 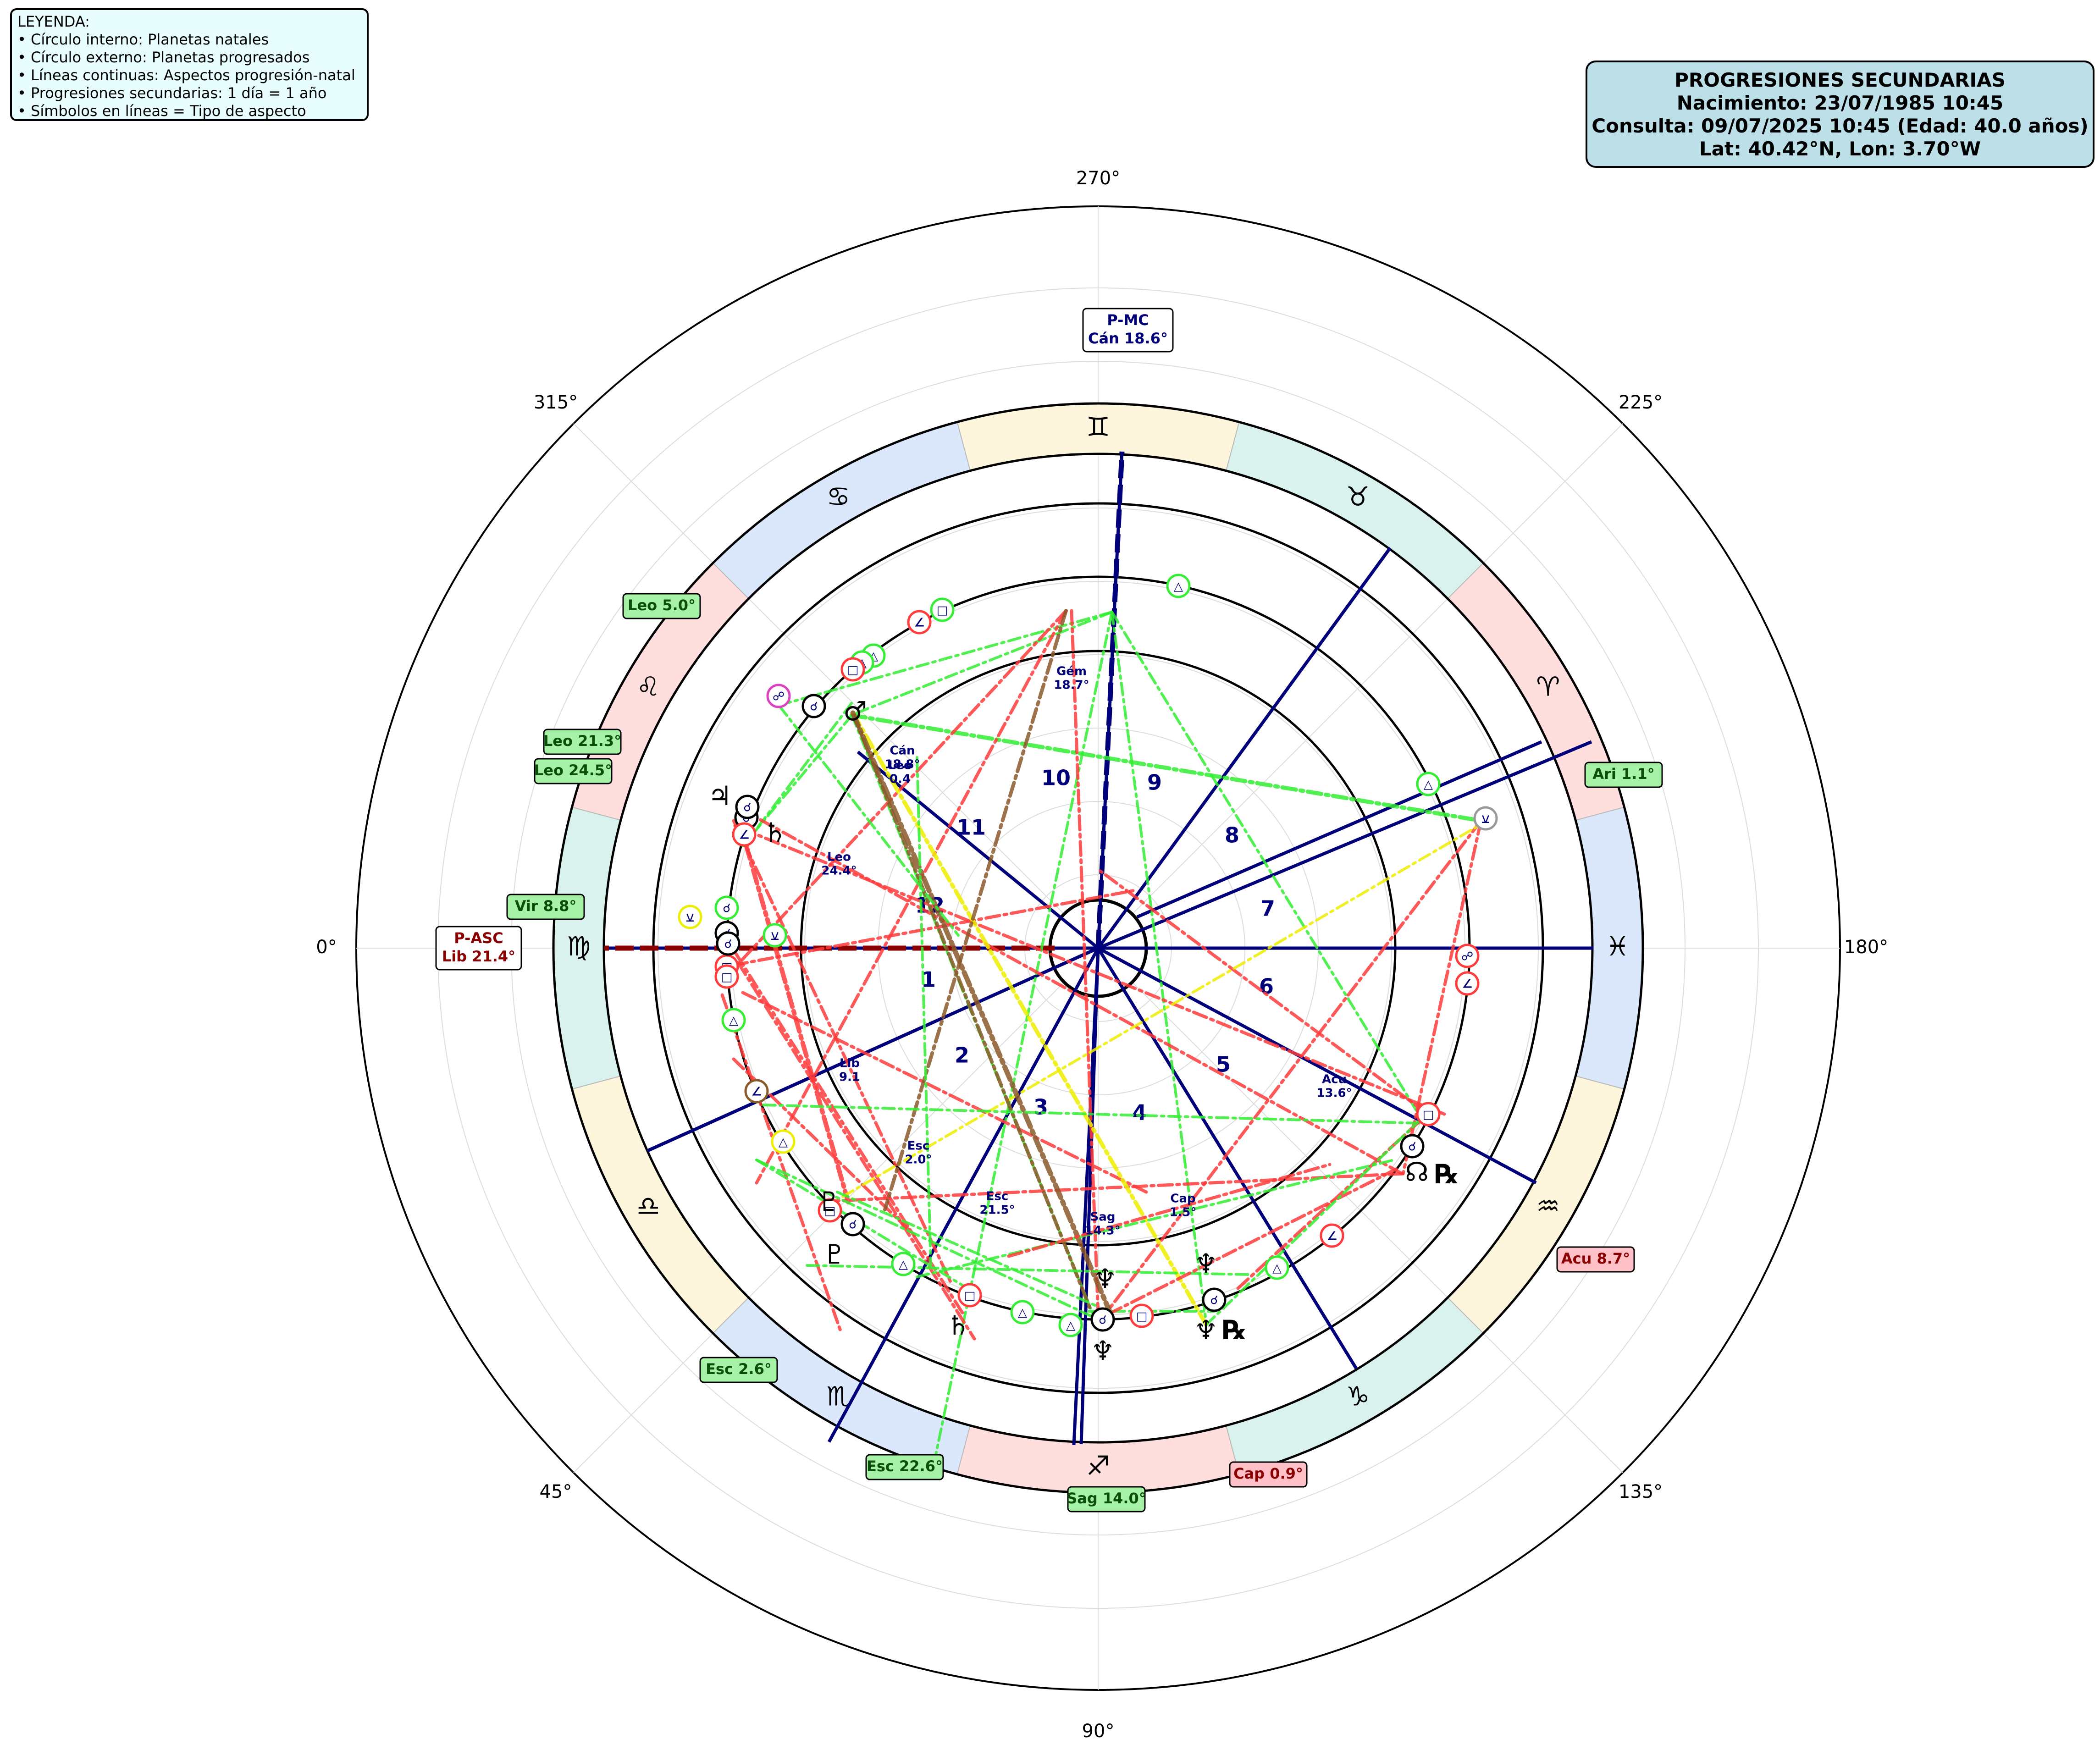 I want to click on location: Lat: 40.42°N, Lon: 3.70°W, so click(x=1840, y=149).